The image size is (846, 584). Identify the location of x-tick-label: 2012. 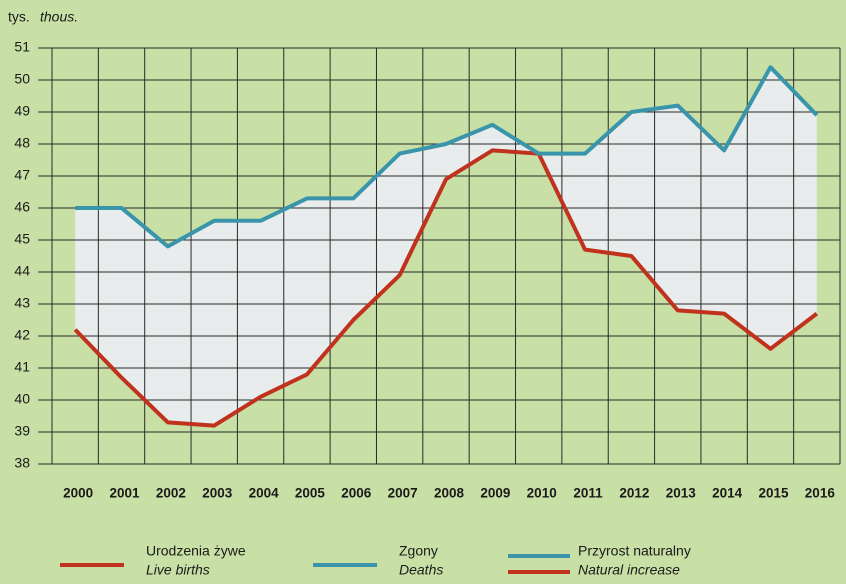
(634, 493).